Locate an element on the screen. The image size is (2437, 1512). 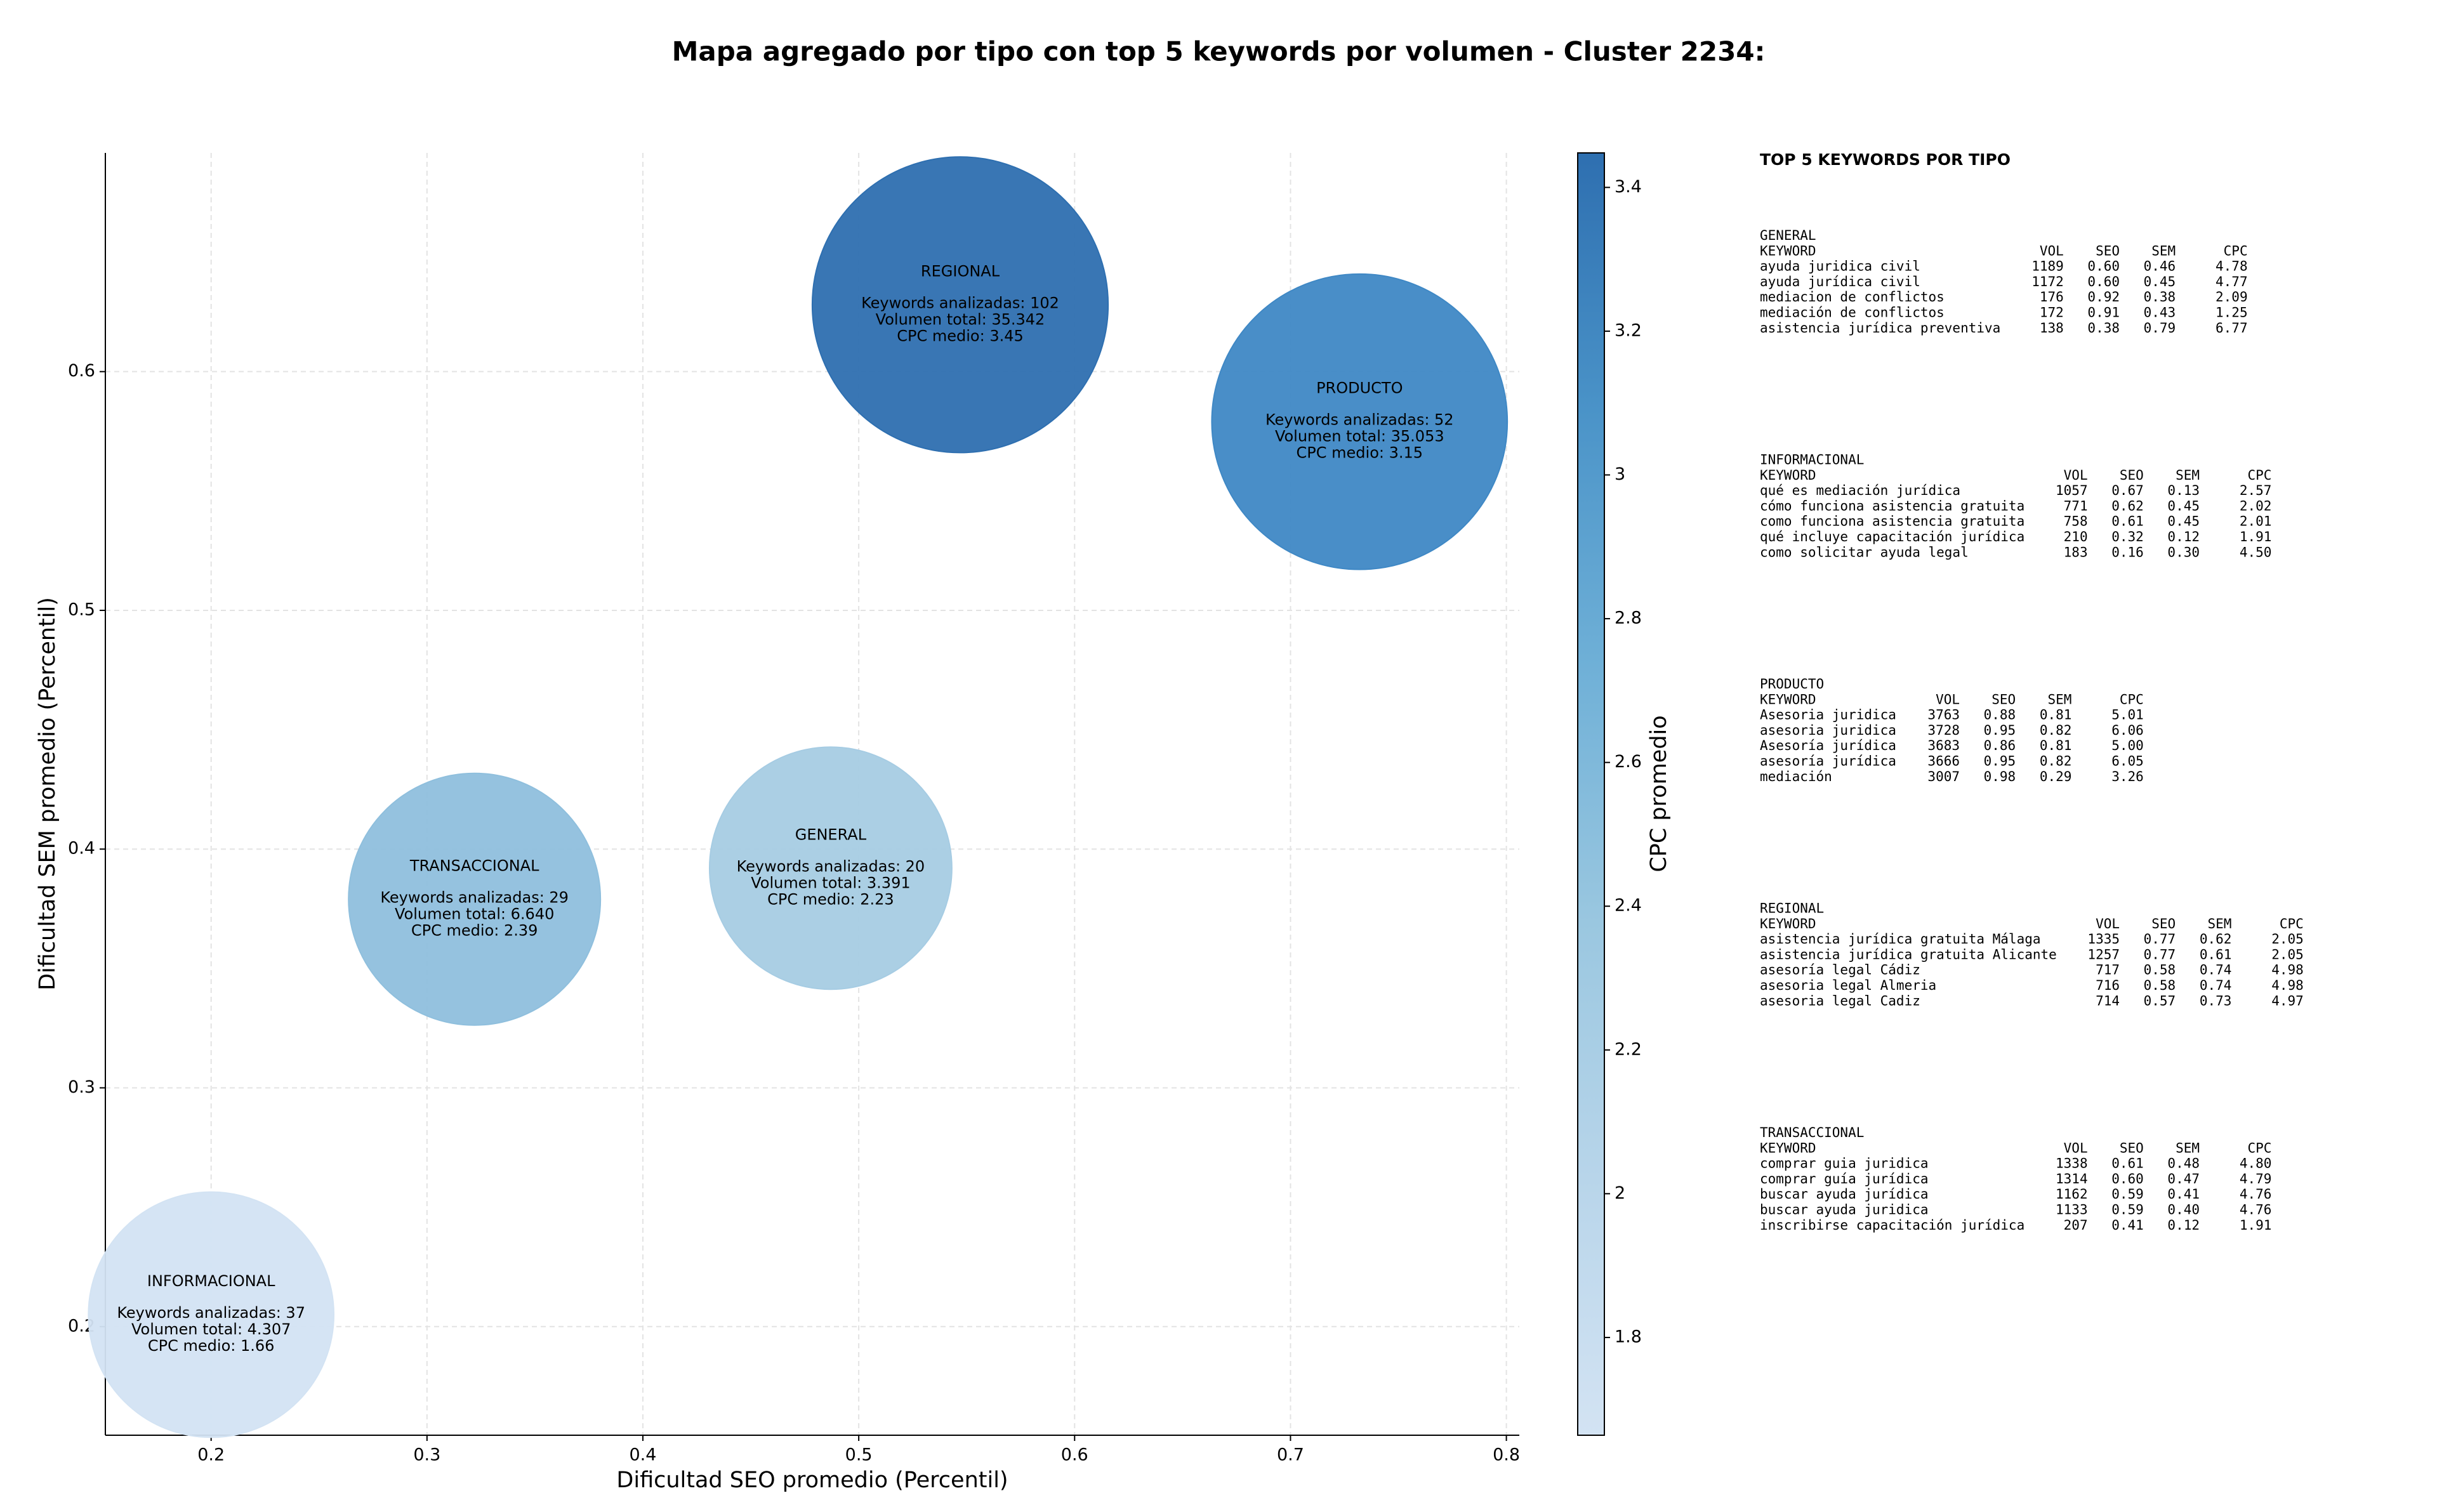
table-cell: asesoría jurídica is located at coordinates (1828, 762).